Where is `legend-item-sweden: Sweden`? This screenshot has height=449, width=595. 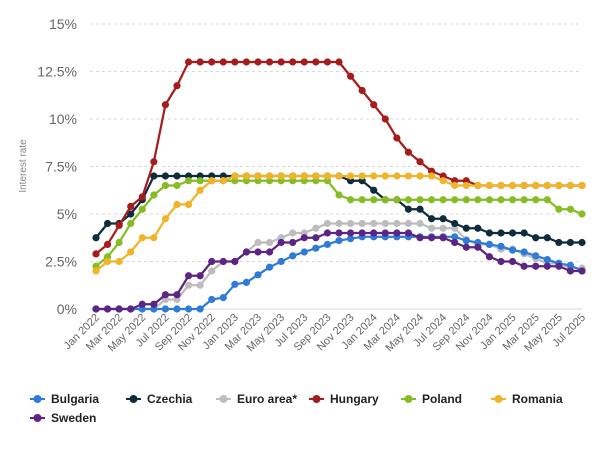
legend-item-sweden: Sweden is located at coordinates (63, 418).